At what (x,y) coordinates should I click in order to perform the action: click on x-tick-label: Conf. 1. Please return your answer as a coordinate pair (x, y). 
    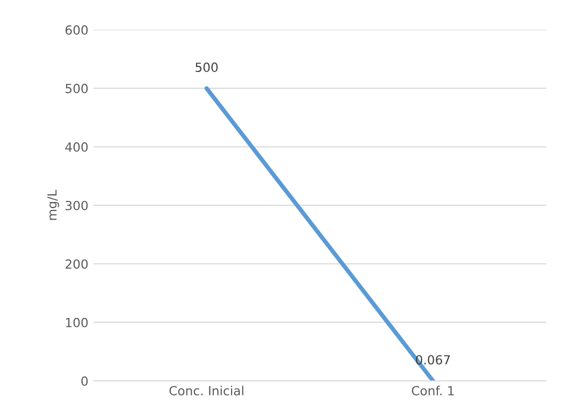
    Looking at the image, I should click on (433, 391).